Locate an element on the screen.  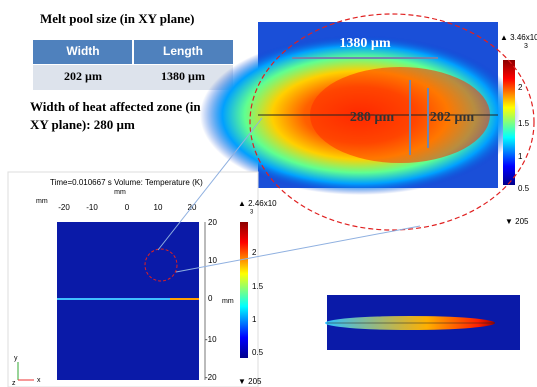
axis-label: z is located at coordinates (14, 383).